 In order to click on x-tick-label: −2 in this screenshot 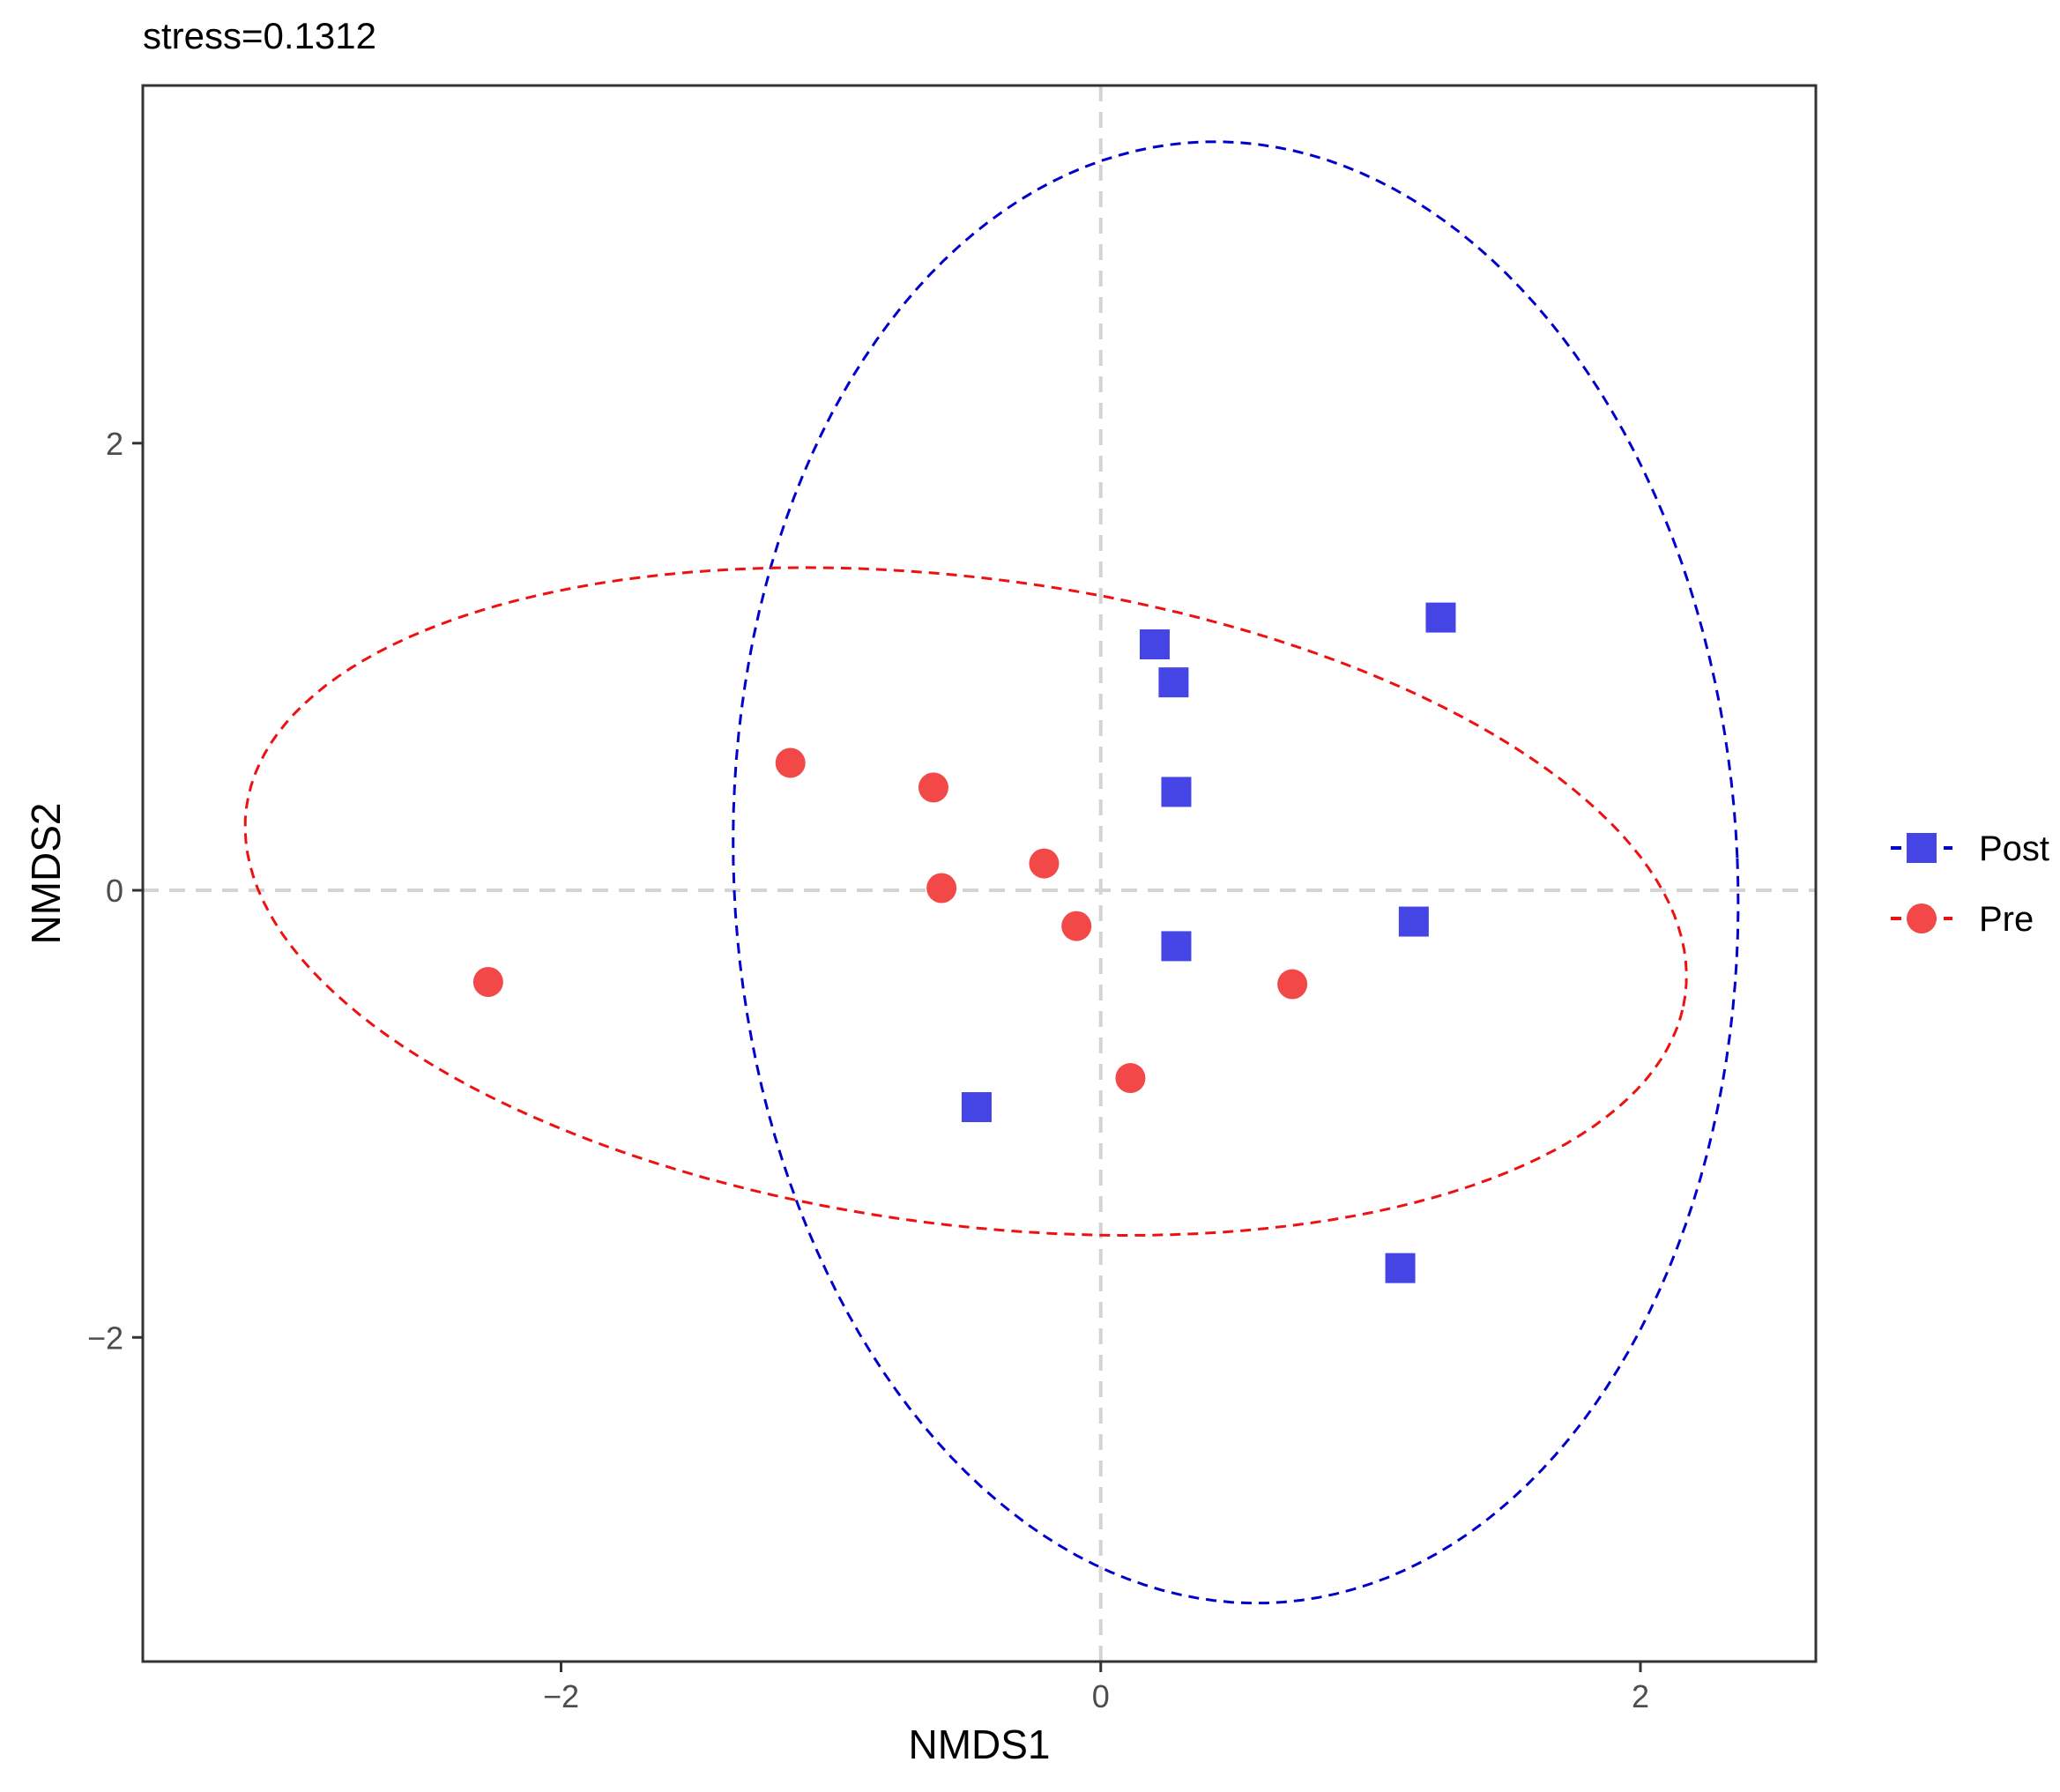, I will do `click(561, 1696)`.